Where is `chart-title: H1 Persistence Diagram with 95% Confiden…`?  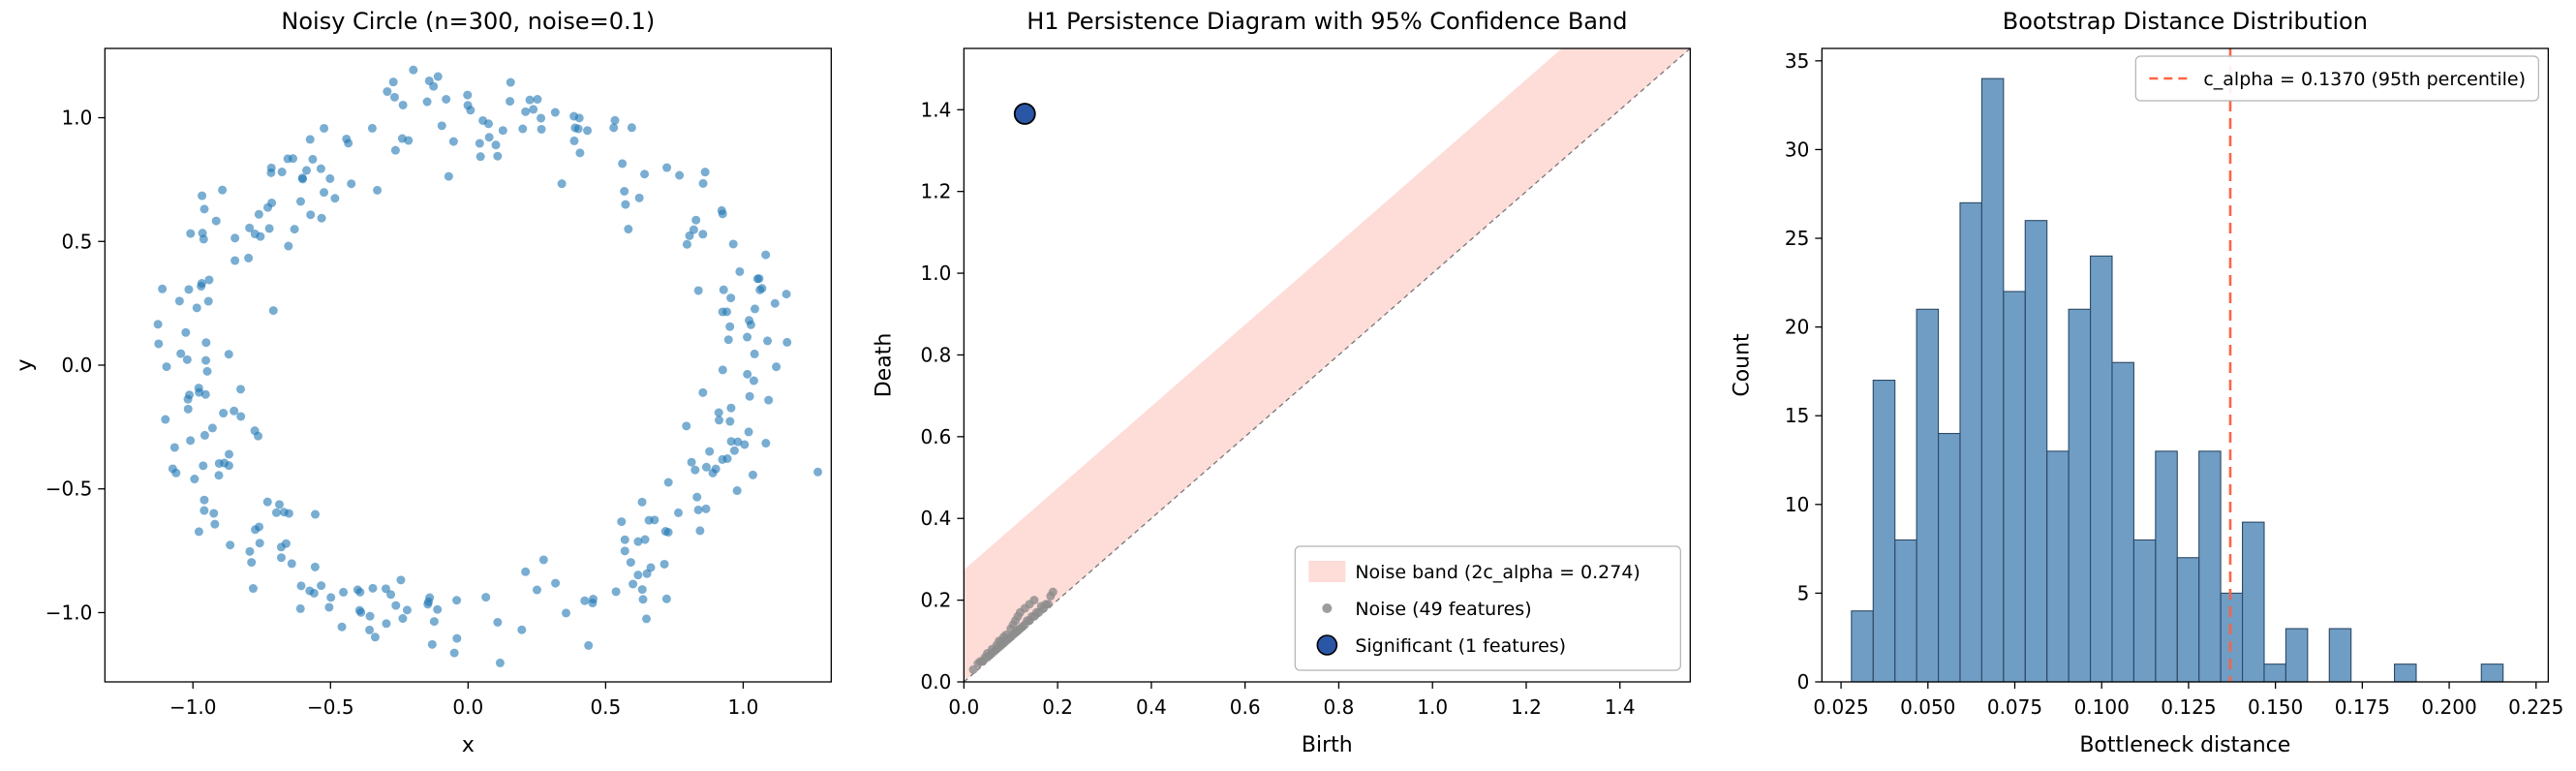 chart-title: H1 Persistence Diagram with 95% Confiden… is located at coordinates (1327, 22).